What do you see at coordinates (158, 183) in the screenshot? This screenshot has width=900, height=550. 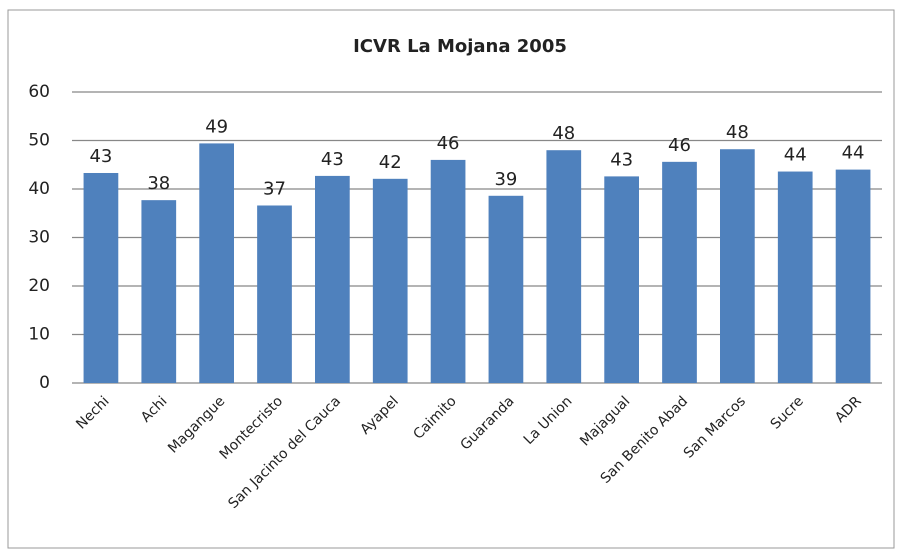 I see `data-label: 38` at bounding box center [158, 183].